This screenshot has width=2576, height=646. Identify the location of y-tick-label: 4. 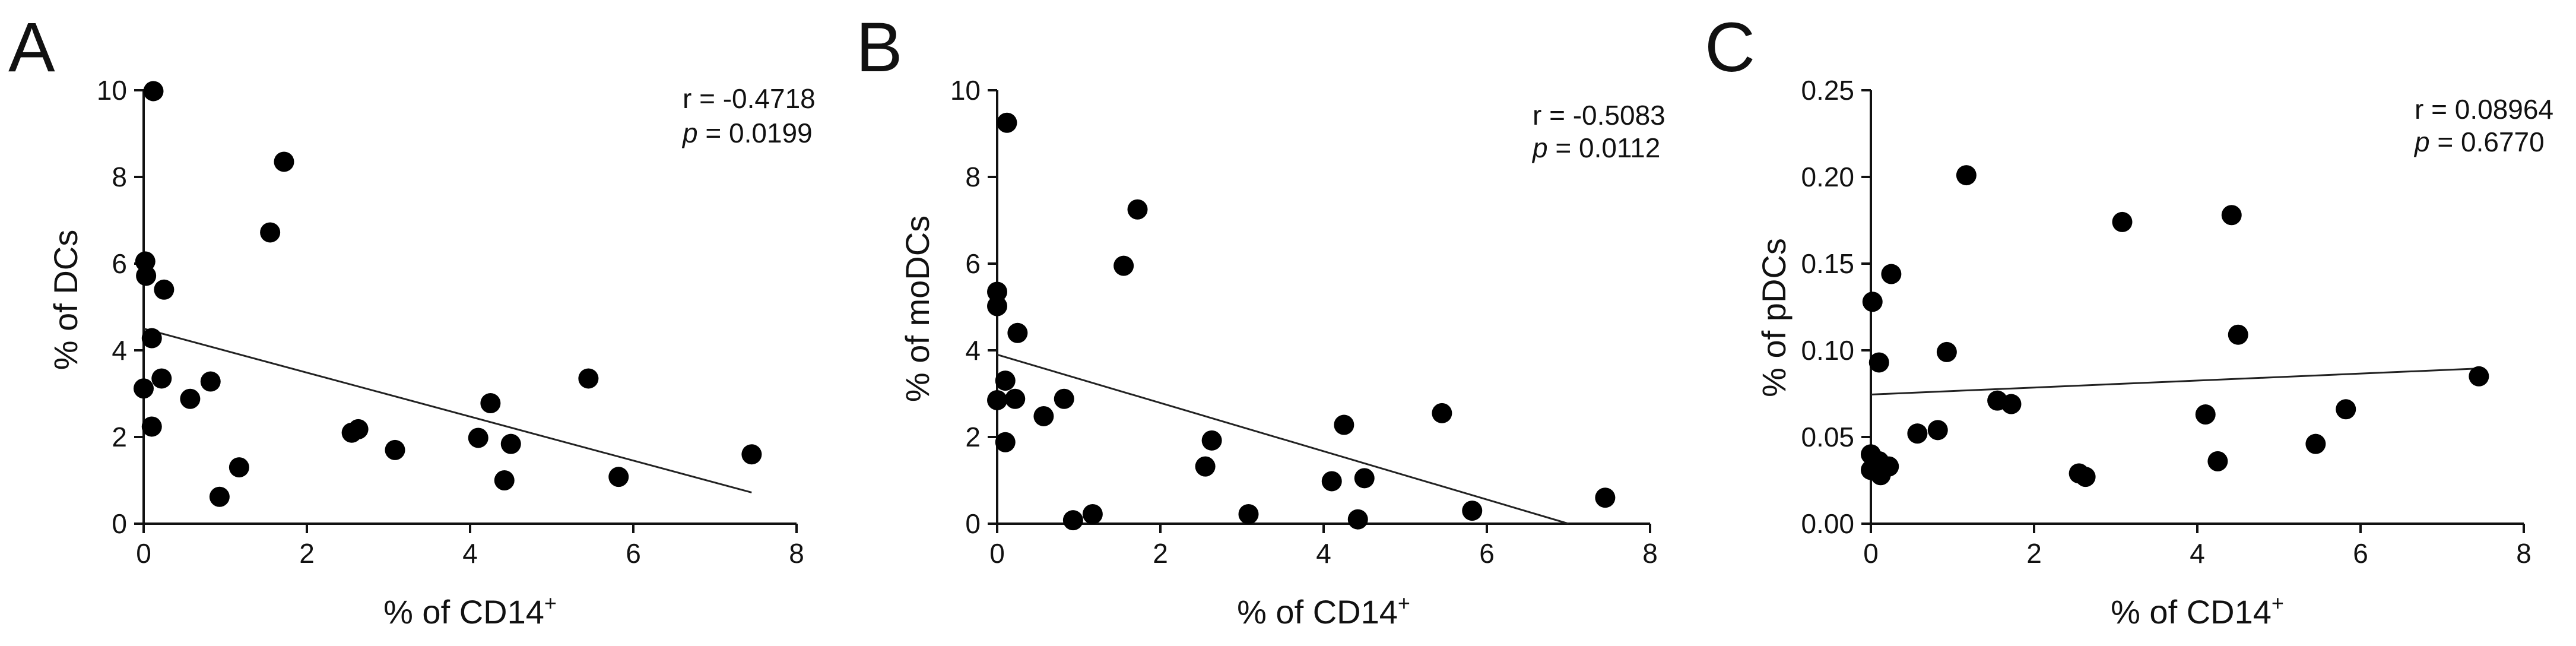
(973, 350).